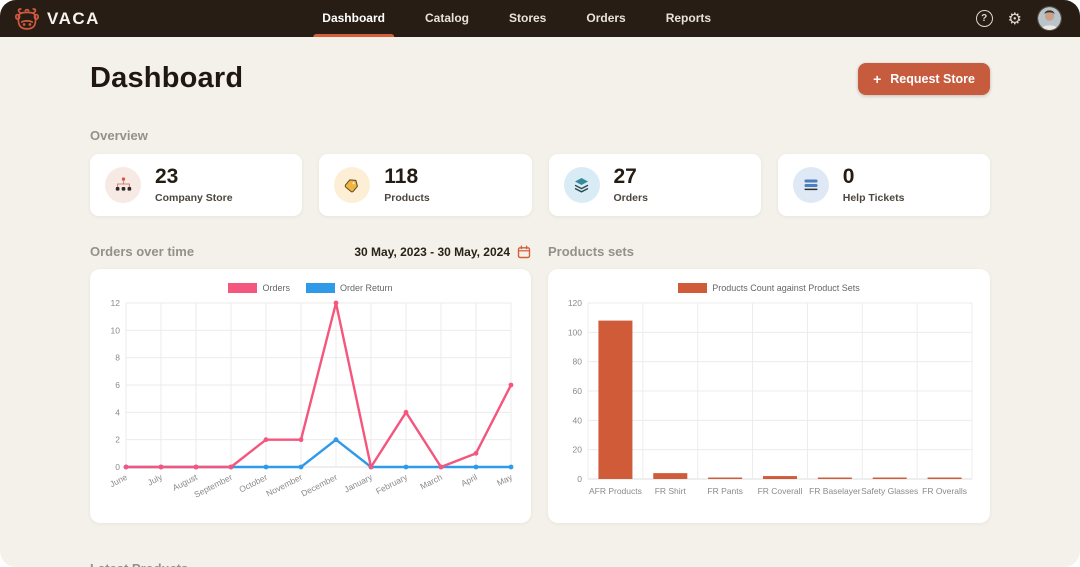  Describe the element at coordinates (117, 358) in the screenshot. I see `y-tick-label: 8` at that location.